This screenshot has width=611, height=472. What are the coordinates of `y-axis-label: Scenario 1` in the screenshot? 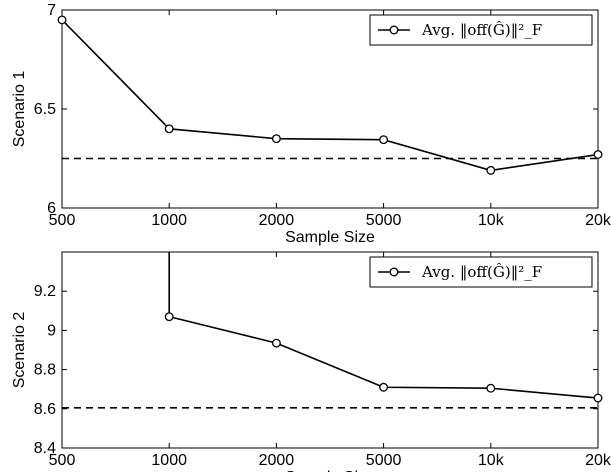 It's located at (19, 109).